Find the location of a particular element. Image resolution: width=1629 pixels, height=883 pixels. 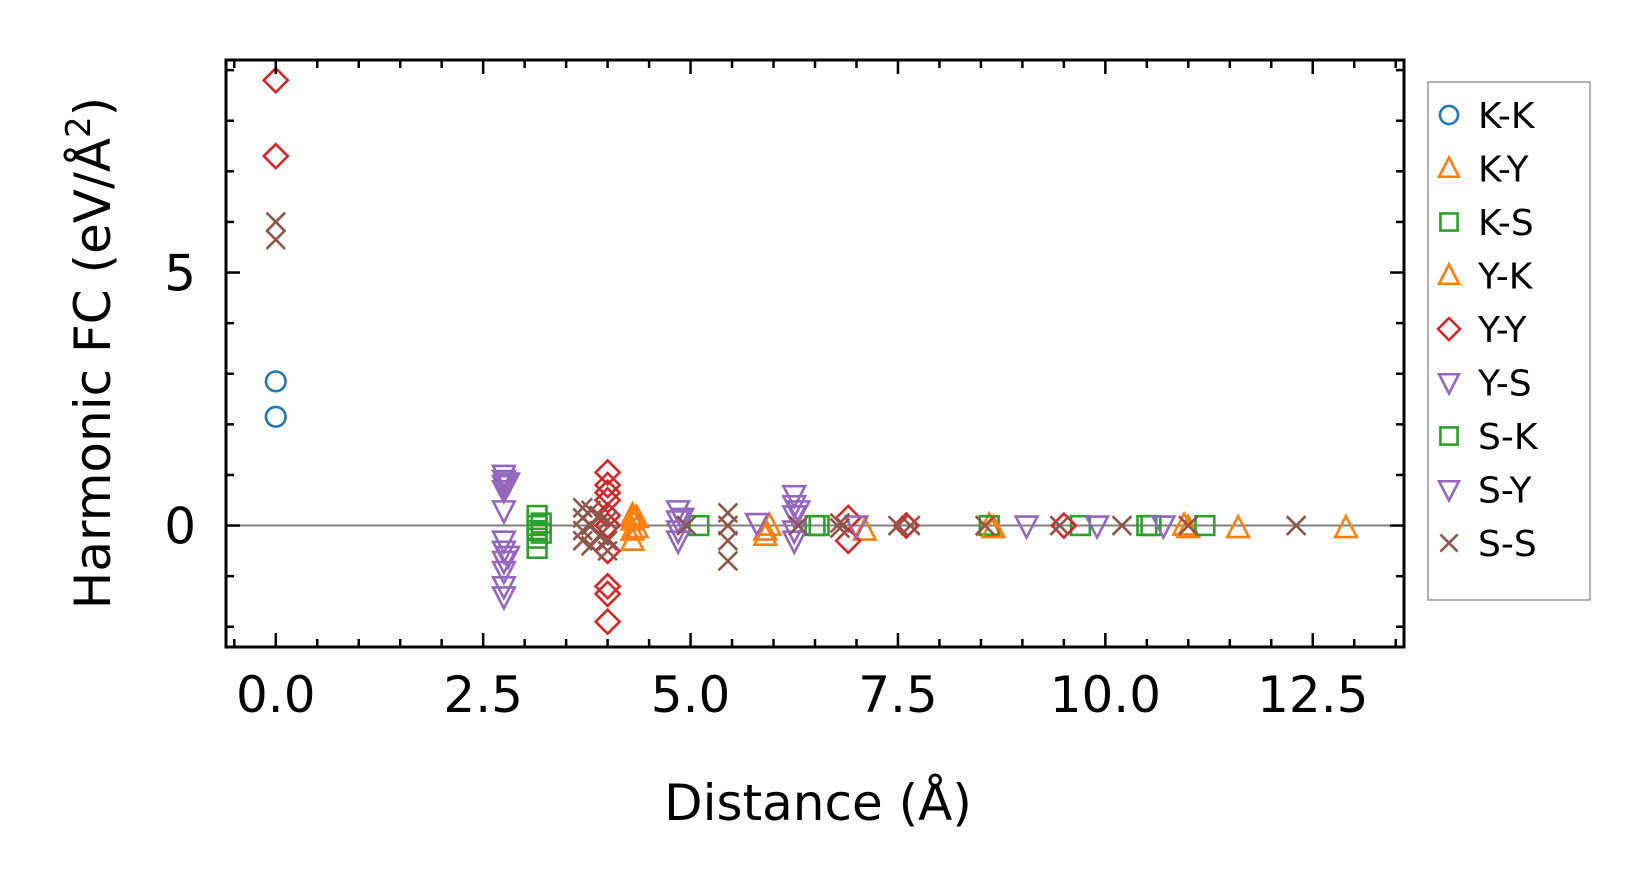

legend-label-y-k: Y-K is located at coordinates (1505, 277).